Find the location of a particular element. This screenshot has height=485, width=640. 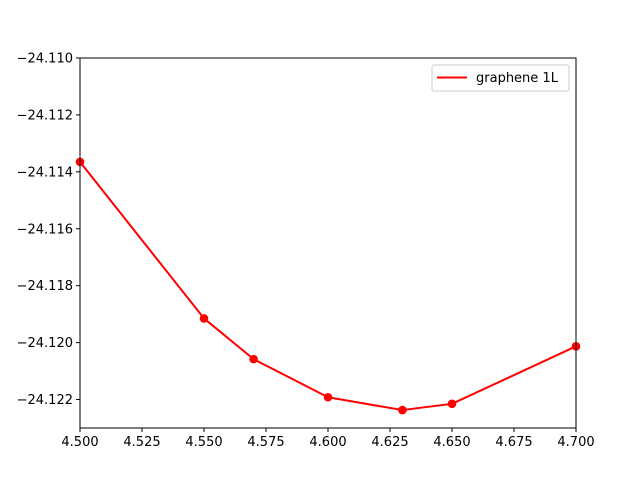

x-tick-label: 4.700 is located at coordinates (575, 442).